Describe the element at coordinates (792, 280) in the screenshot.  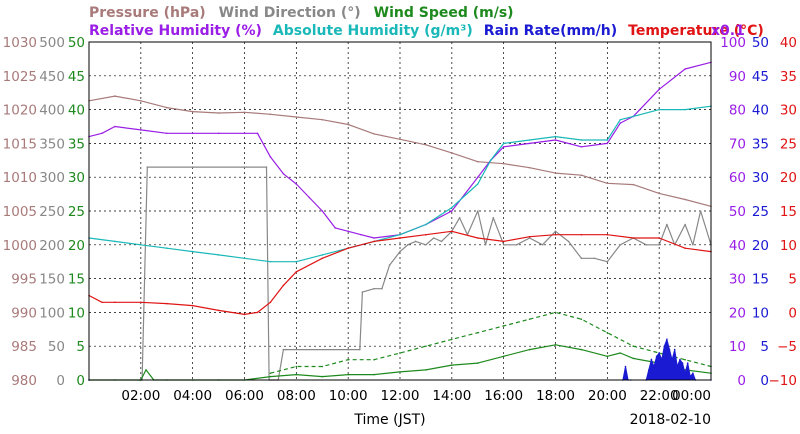
I see `temperature-axis-tick-label: 5` at that location.